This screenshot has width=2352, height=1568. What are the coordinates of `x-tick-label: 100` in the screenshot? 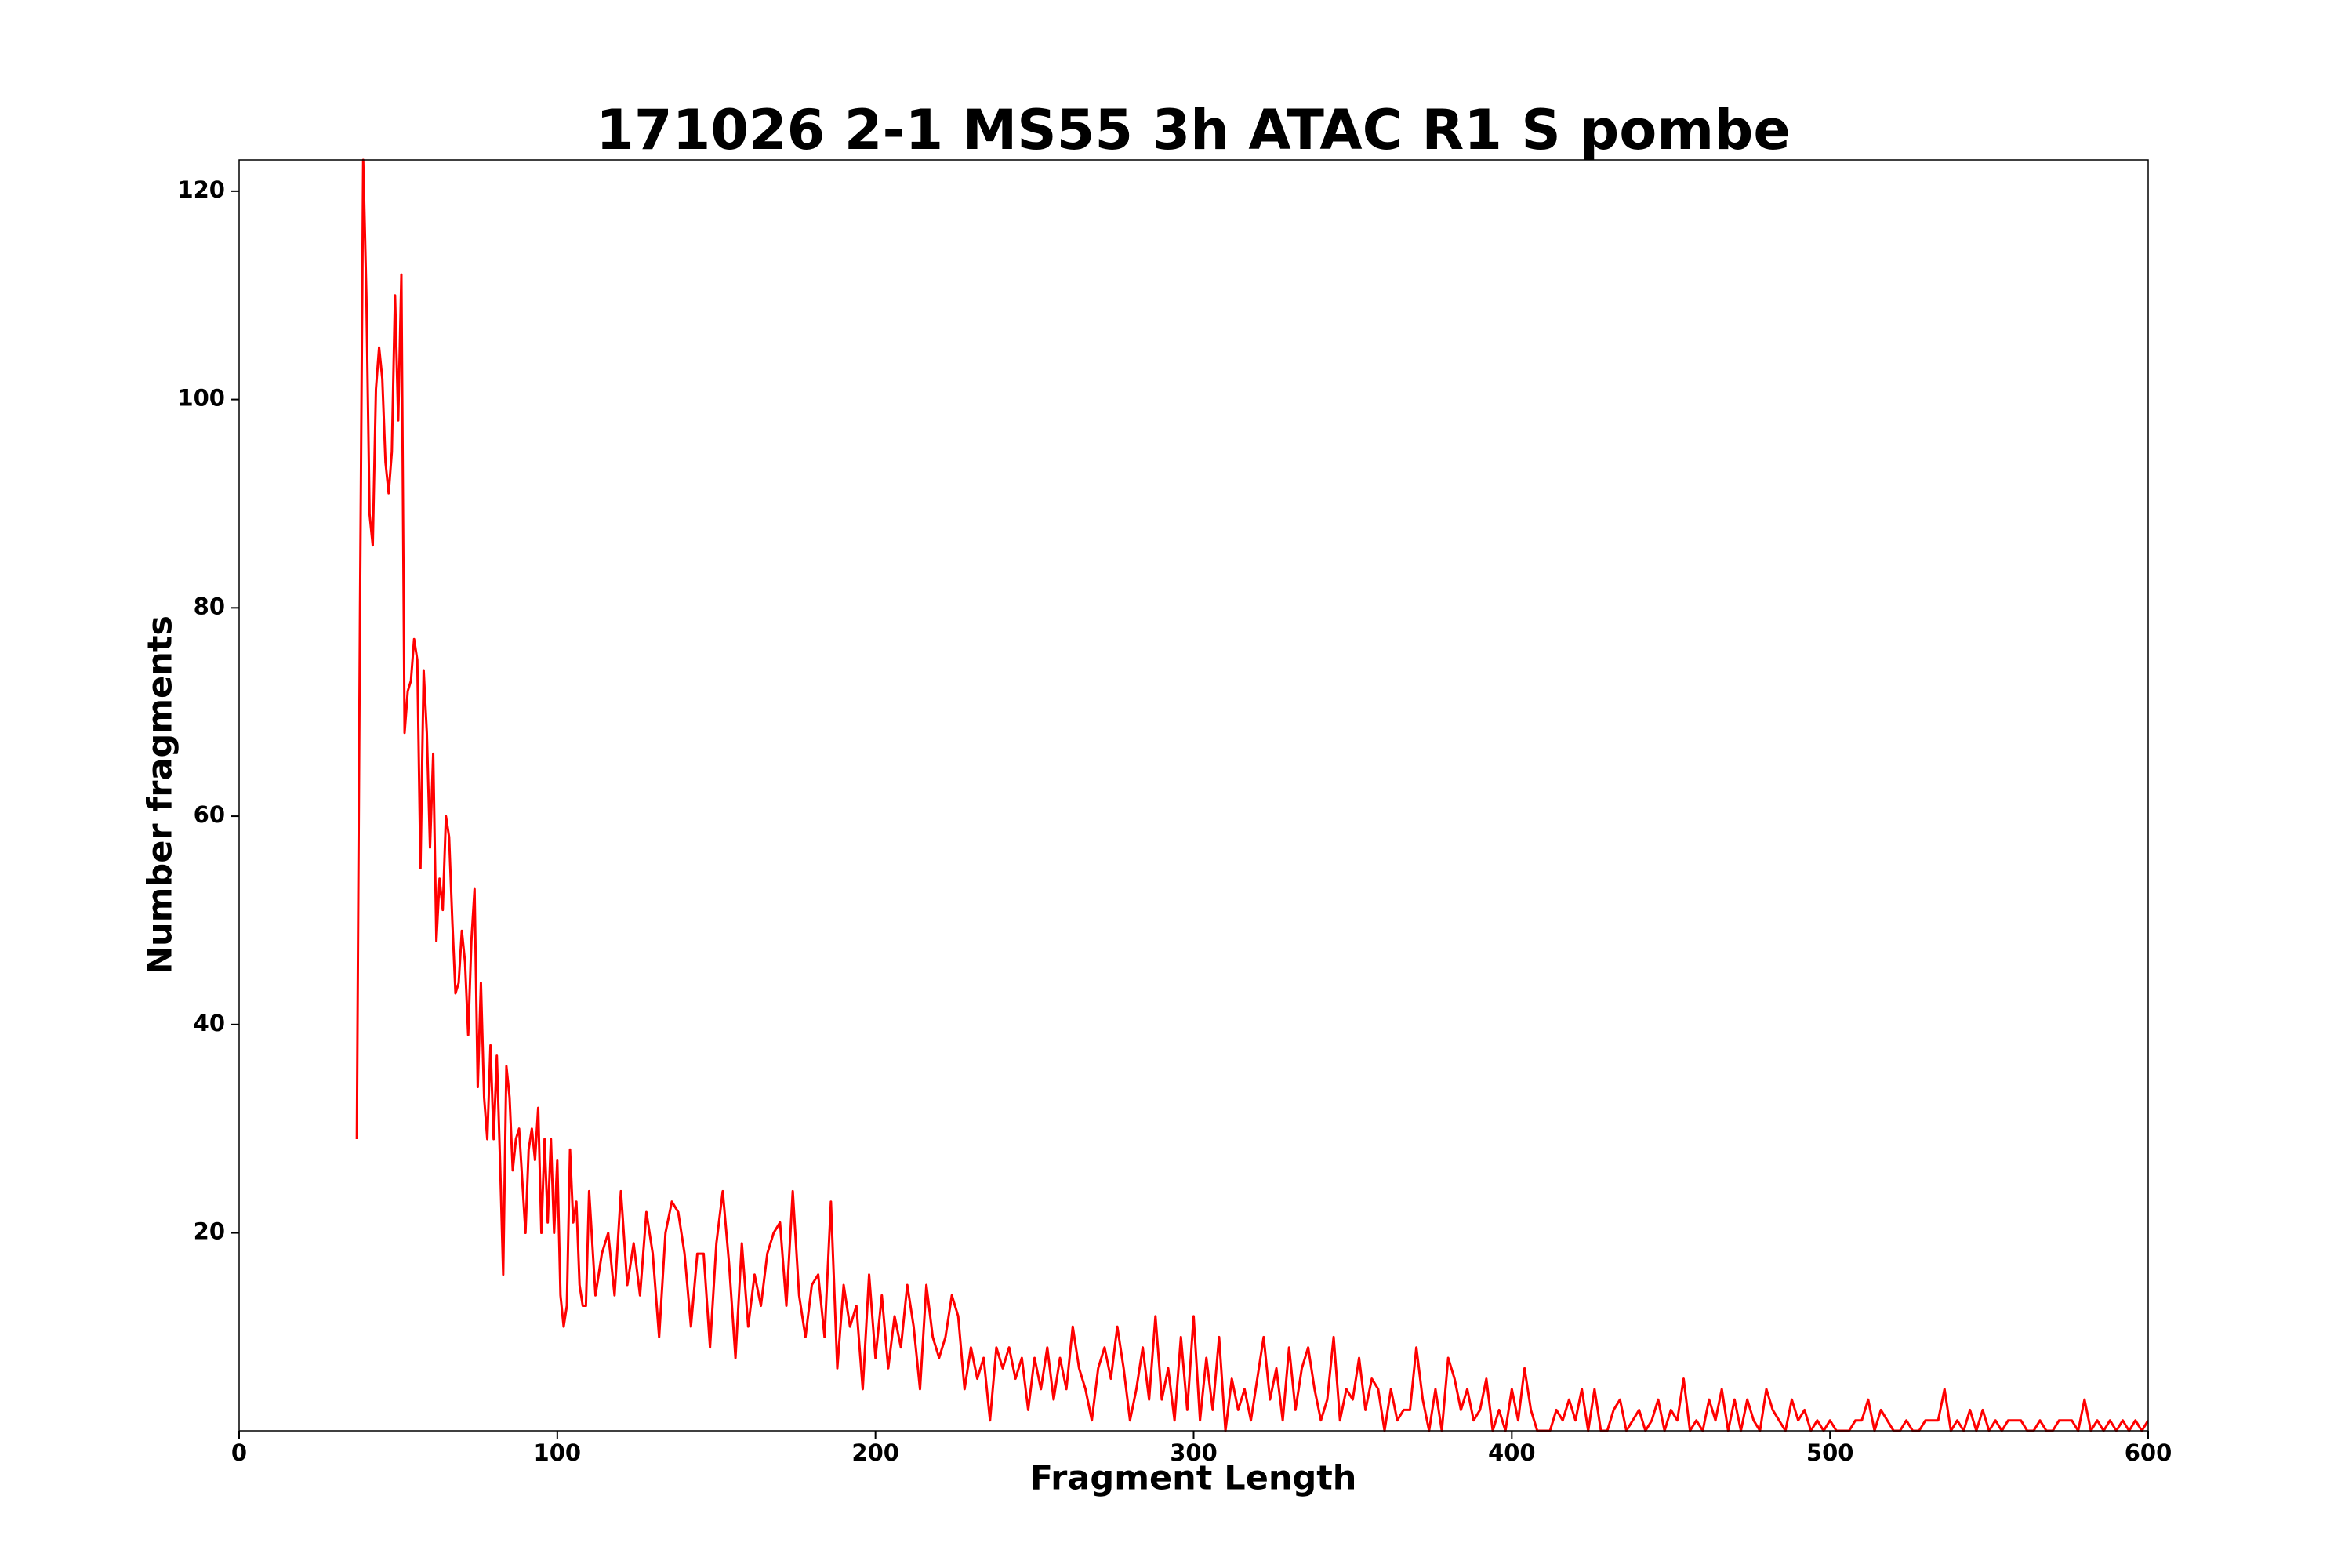 It's located at (558, 1452).